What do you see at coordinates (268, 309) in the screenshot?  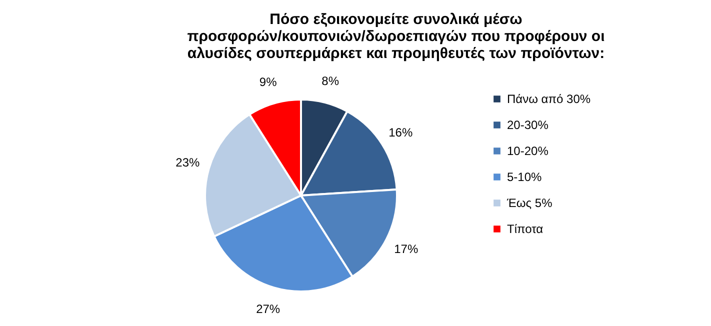 I see `data-label: 27%` at bounding box center [268, 309].